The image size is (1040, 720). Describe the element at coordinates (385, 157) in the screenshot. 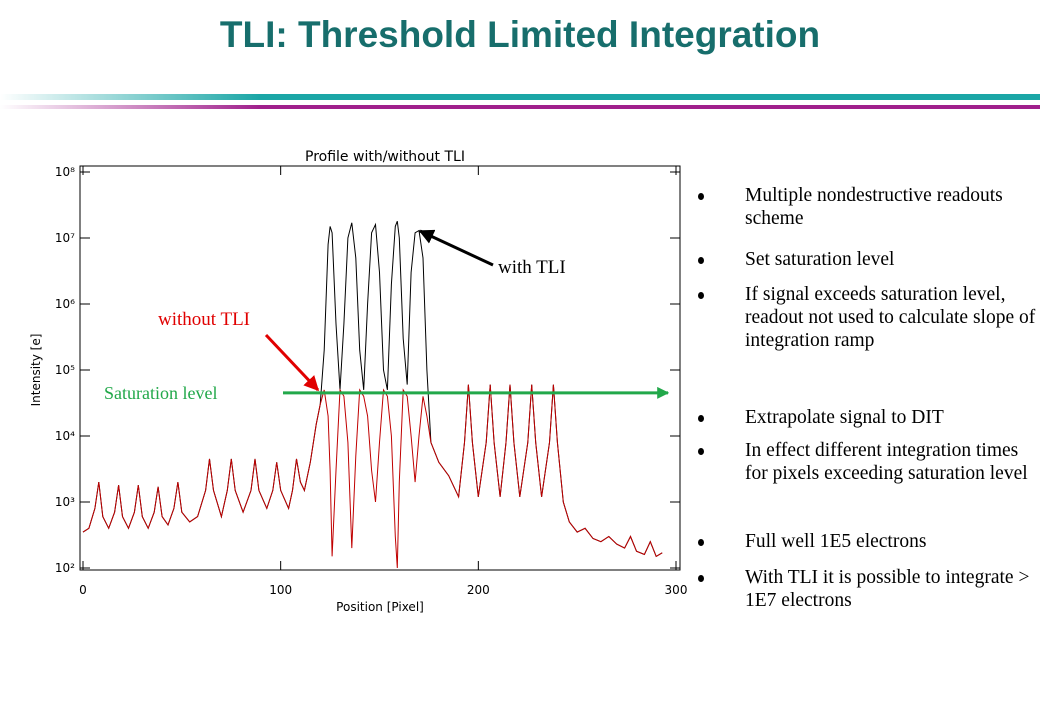

I see `chart-title: Profile with/without TLI` at that location.